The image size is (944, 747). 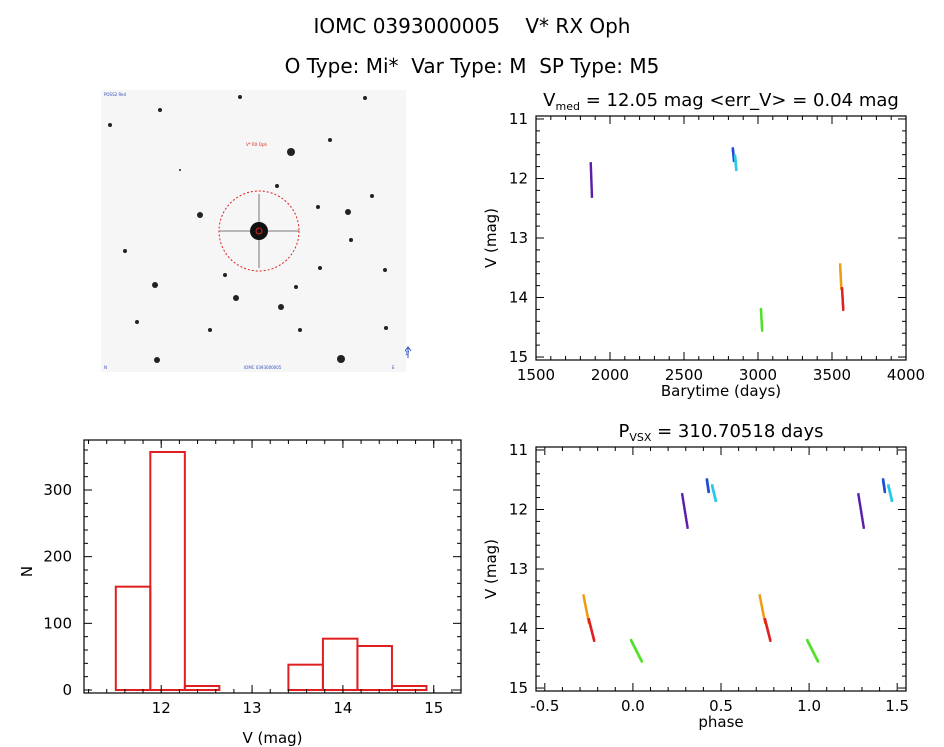 What do you see at coordinates (518, 298) in the screenshot?
I see `lightcurve-ytick-label: 14` at bounding box center [518, 298].